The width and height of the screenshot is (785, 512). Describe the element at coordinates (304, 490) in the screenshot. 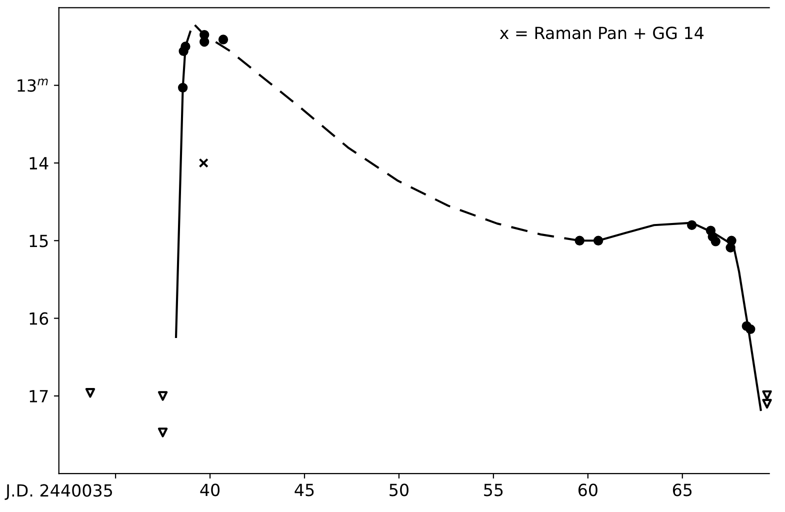

I see `x-tick-label: 45` at that location.